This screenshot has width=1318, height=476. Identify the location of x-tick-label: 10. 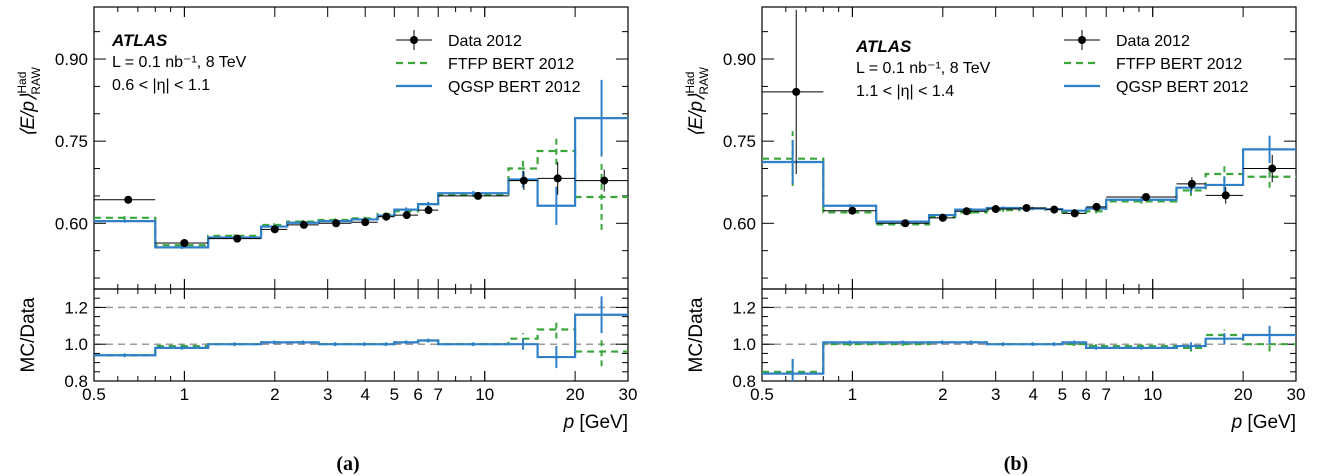
(1152, 394).